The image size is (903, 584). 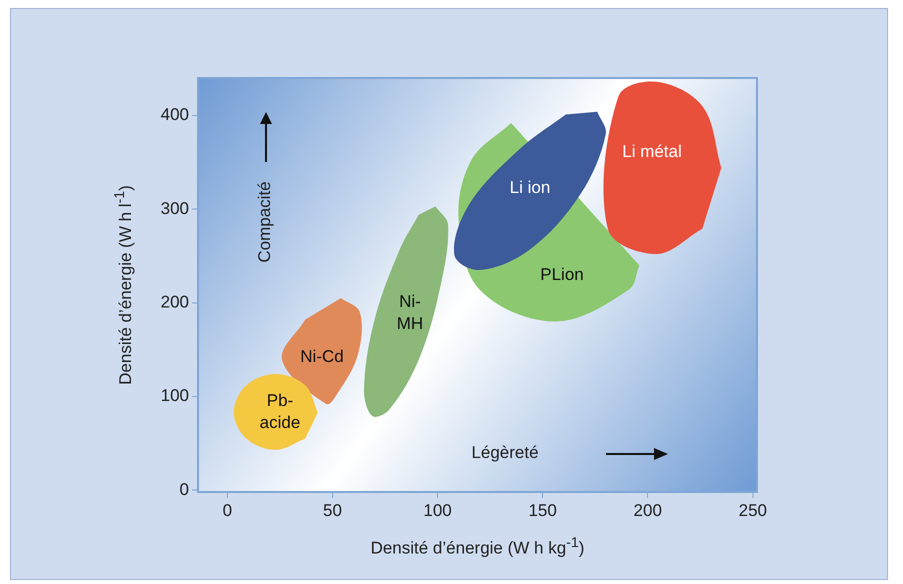 What do you see at coordinates (410, 313) in the screenshot?
I see `annotation: Ni- MH` at bounding box center [410, 313].